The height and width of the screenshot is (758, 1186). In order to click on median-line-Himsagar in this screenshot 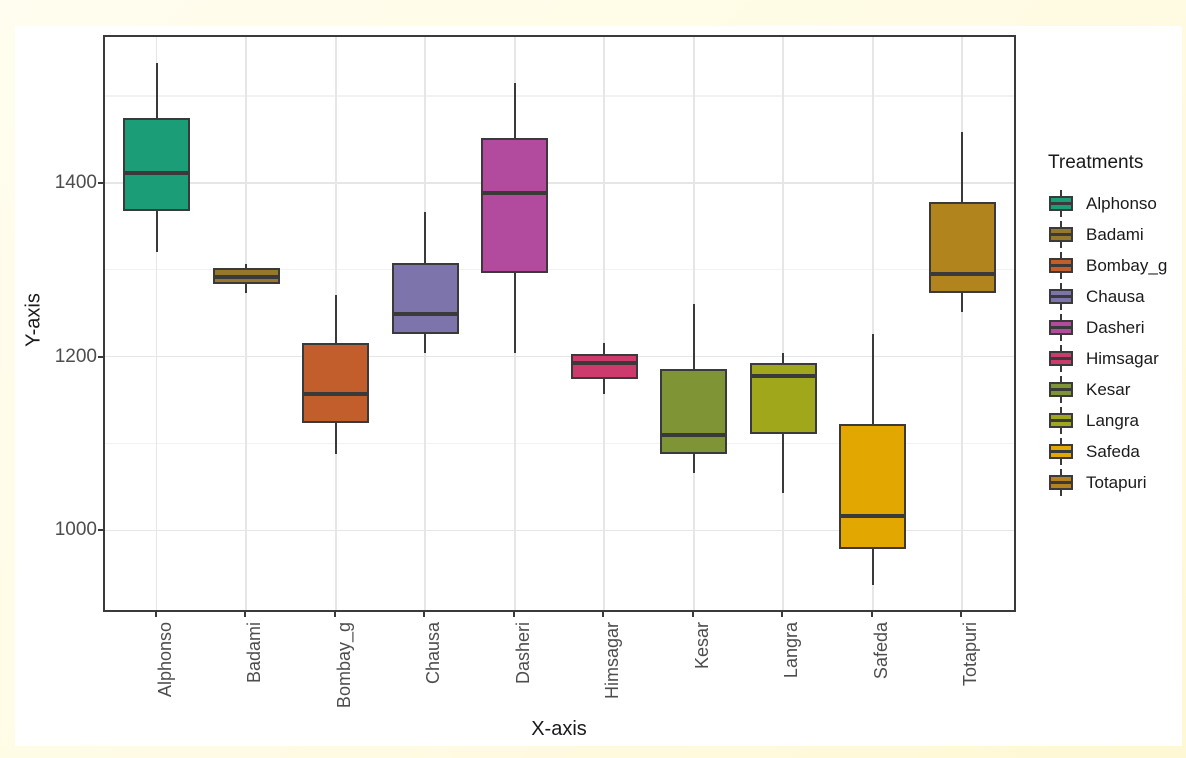, I will do `click(604, 363)`.